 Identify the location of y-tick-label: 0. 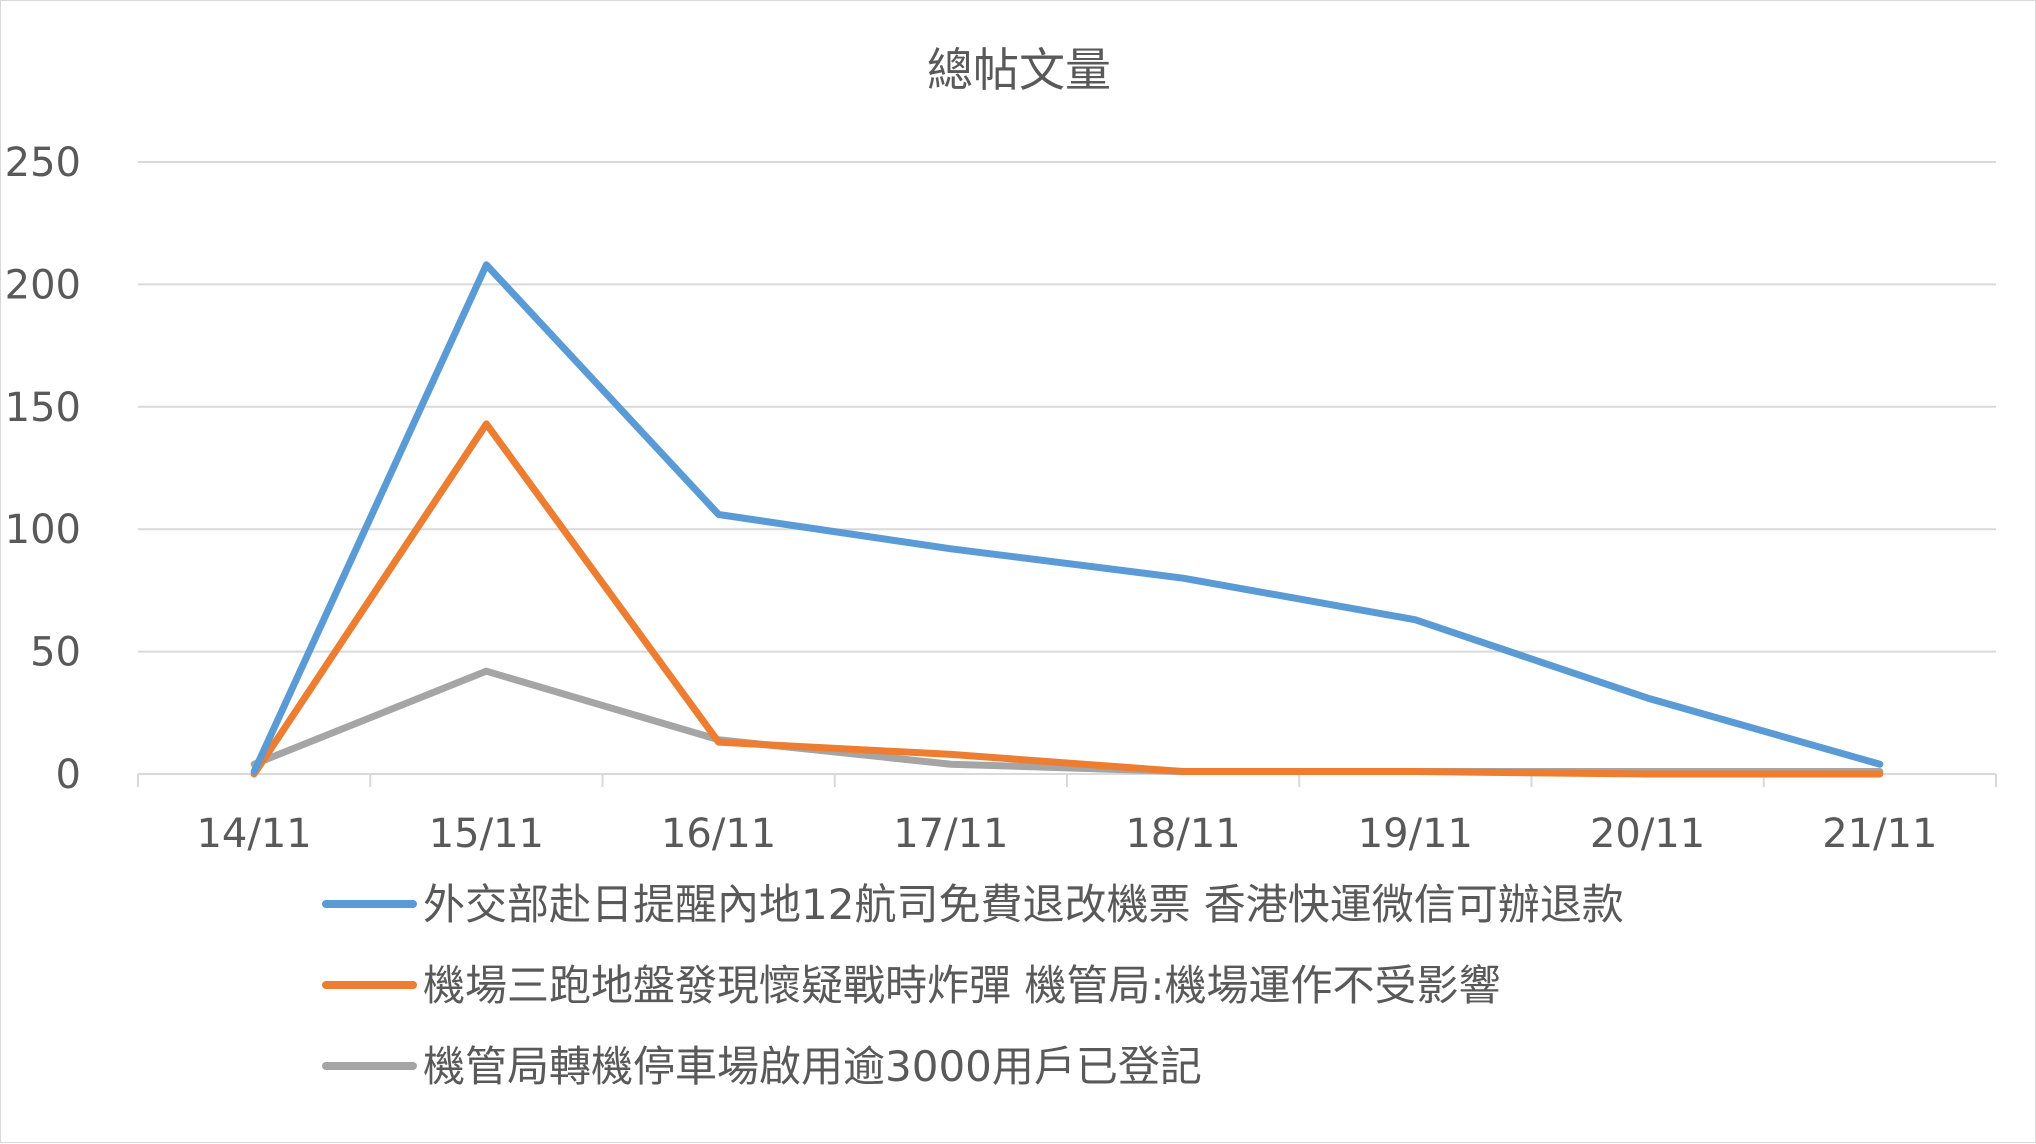
(68, 775).